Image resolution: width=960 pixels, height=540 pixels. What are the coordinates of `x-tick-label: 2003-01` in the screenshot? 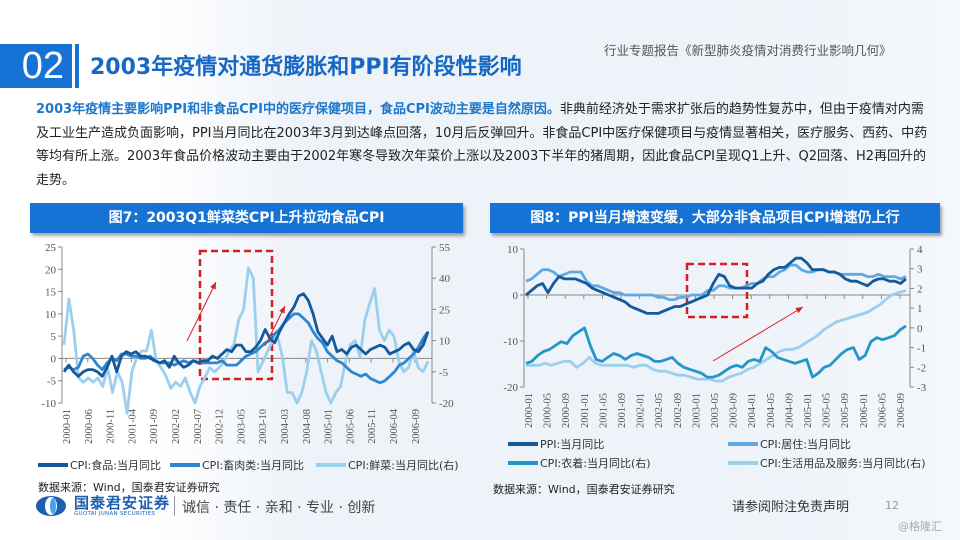 It's located at (696, 410).